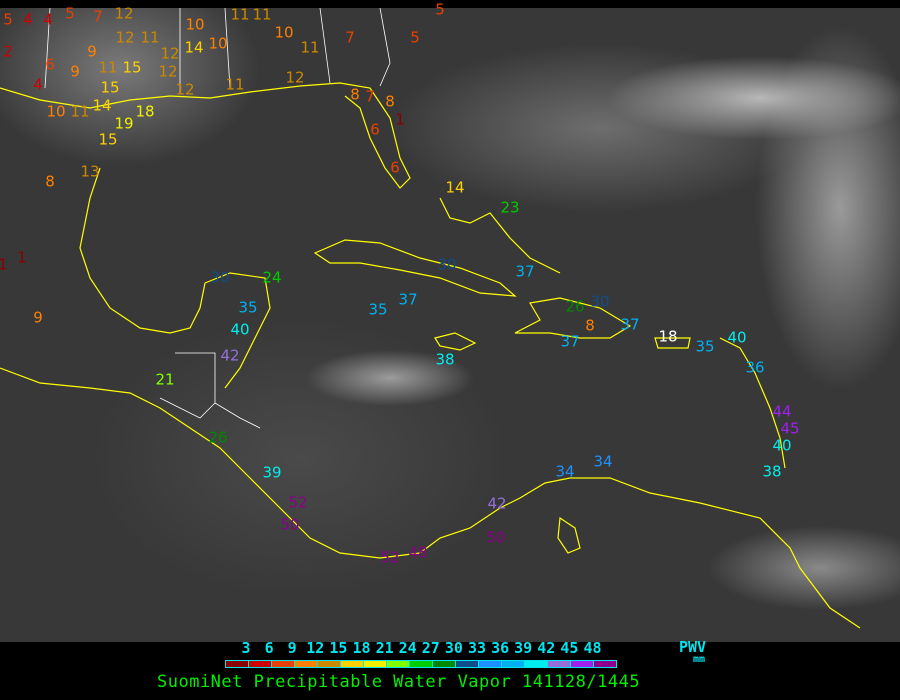  I want to click on legend-tick-label: 27, so click(430, 648).